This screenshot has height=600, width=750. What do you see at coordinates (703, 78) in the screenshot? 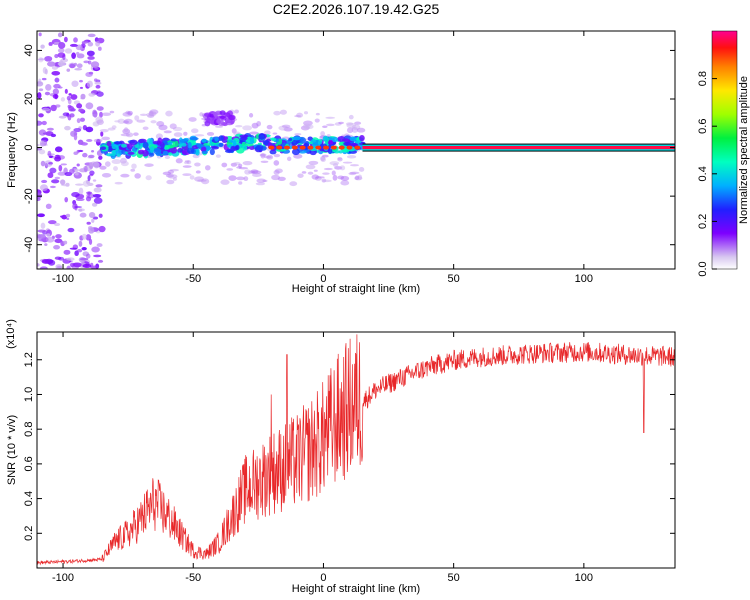
I see `colorbar-tick-label: 0.8` at bounding box center [703, 78].